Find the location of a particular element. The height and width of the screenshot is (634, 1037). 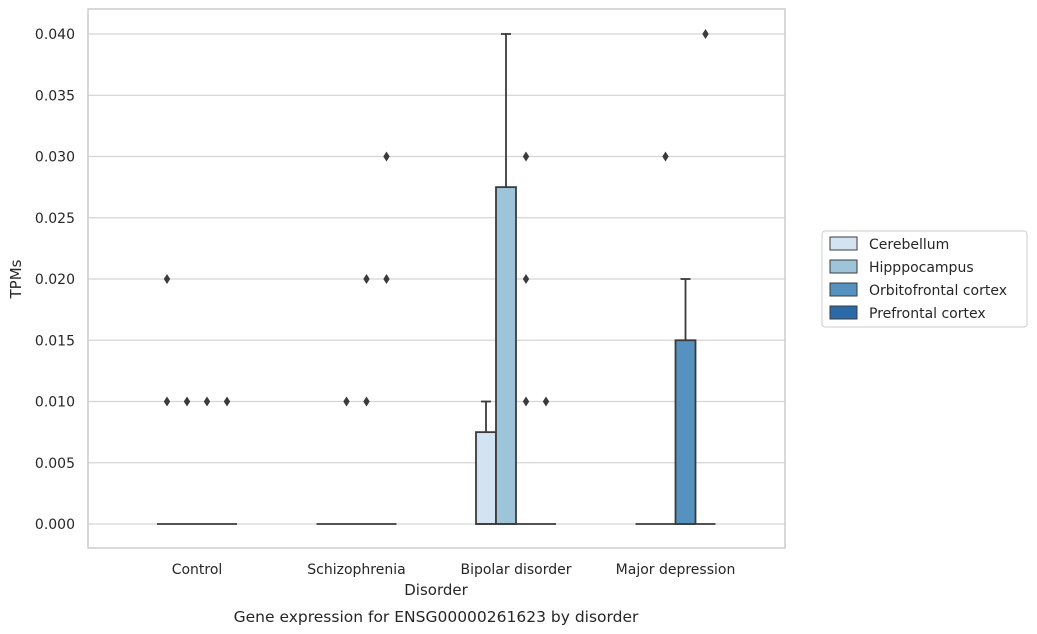

y-tick-label: 0.035 is located at coordinates (55, 96).